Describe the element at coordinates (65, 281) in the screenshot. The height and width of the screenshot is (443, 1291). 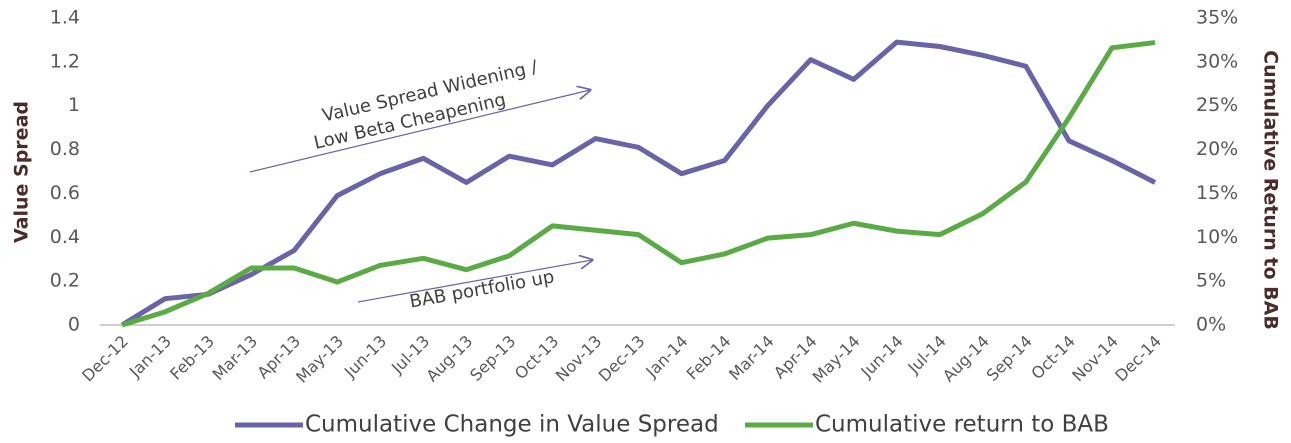
I see `y-tick-label: 0.2` at that location.